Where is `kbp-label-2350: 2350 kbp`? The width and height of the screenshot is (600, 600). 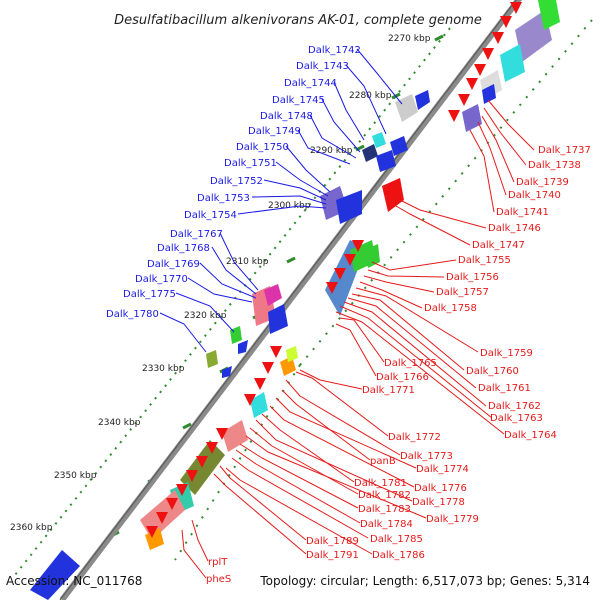 kbp-label-2350: 2350 kbp is located at coordinates (75, 476).